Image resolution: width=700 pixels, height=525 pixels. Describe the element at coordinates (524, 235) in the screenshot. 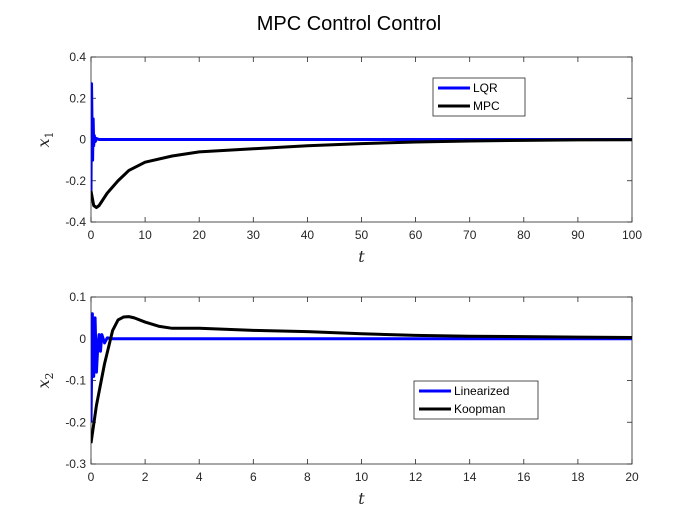

I see `x-tick-label: 80` at that location.